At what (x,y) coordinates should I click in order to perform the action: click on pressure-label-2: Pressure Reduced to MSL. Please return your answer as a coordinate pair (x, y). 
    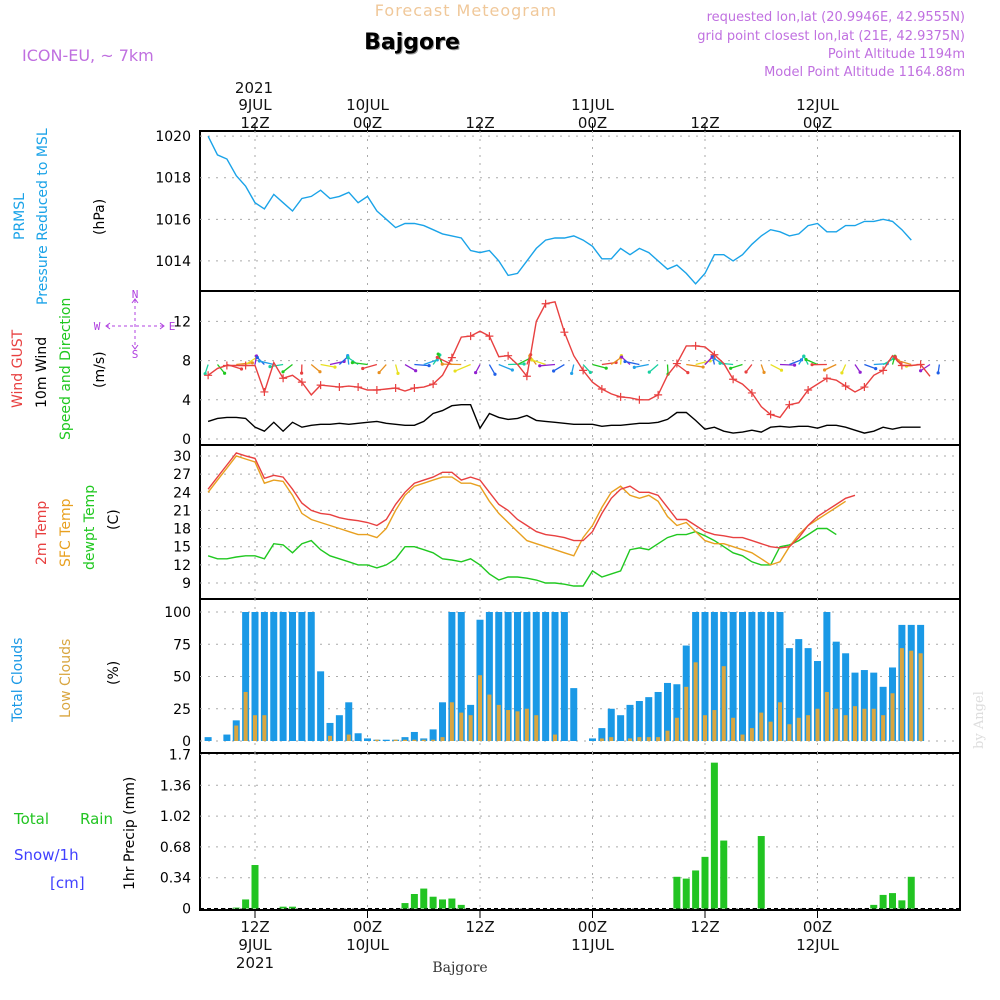
    Looking at the image, I should click on (43, 216).